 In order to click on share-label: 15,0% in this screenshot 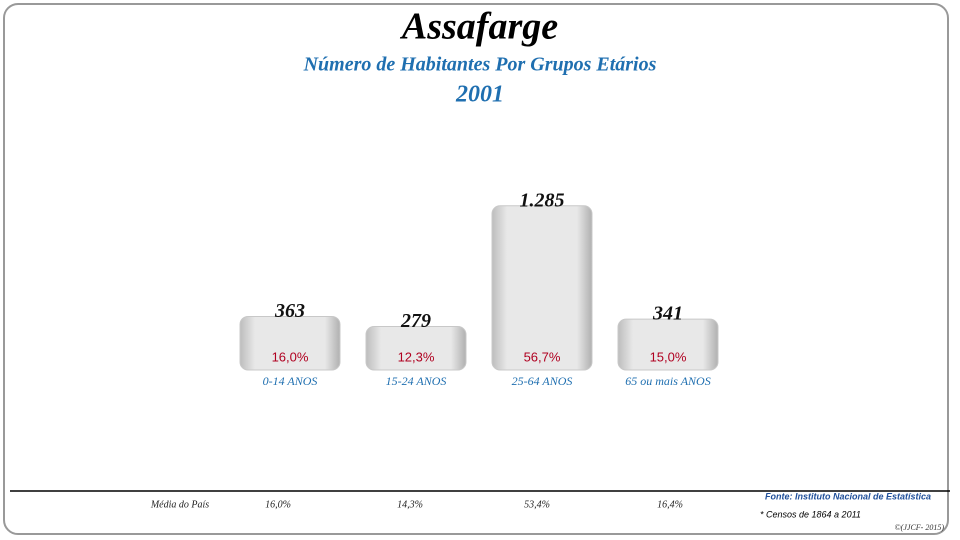, I will do `click(668, 356)`.